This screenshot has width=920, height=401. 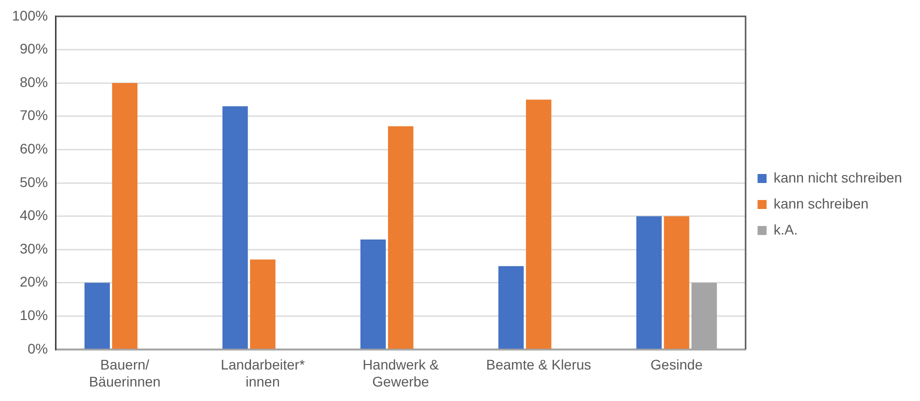 I want to click on x-tick-label: Gesinde, so click(x=676, y=364).